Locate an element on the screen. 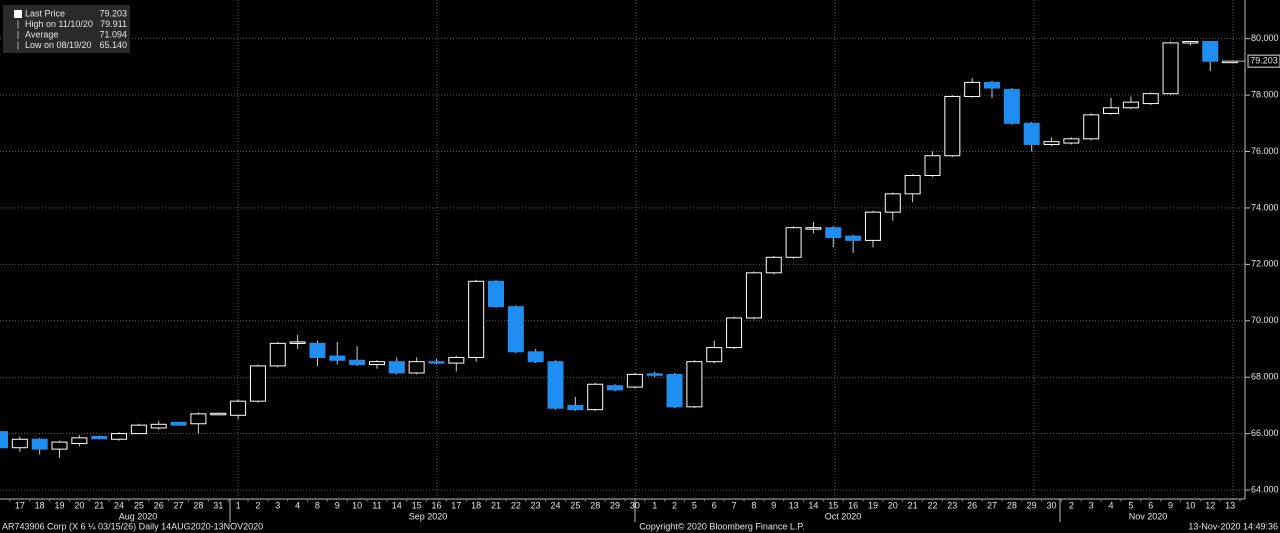 The height and width of the screenshot is (533, 1280). legend-name: High on 11/10/20 is located at coordinates (59, 24).